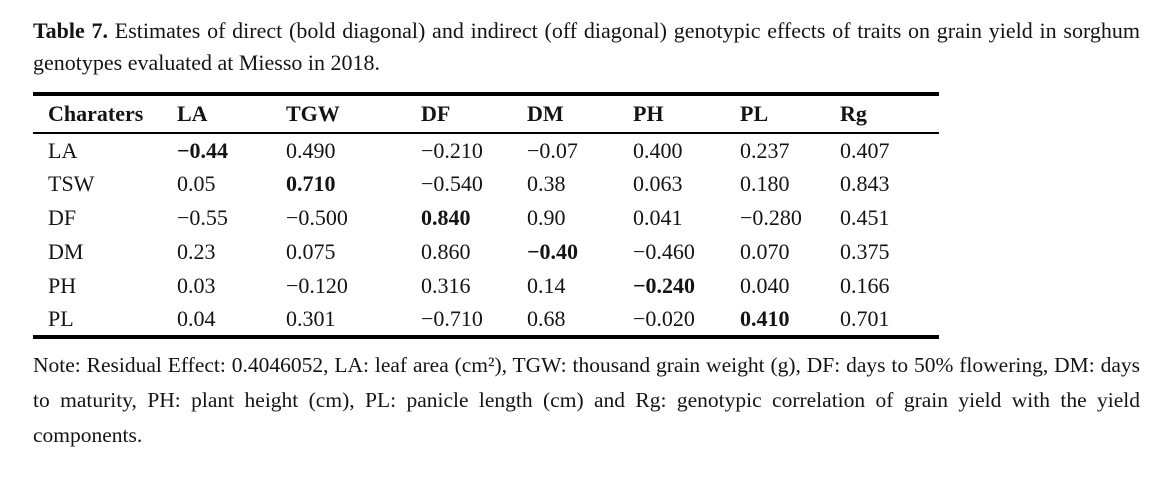 The image size is (1172, 478). Describe the element at coordinates (658, 183) in the screenshot. I see `cell-tsw-ph: 0.063` at that location.